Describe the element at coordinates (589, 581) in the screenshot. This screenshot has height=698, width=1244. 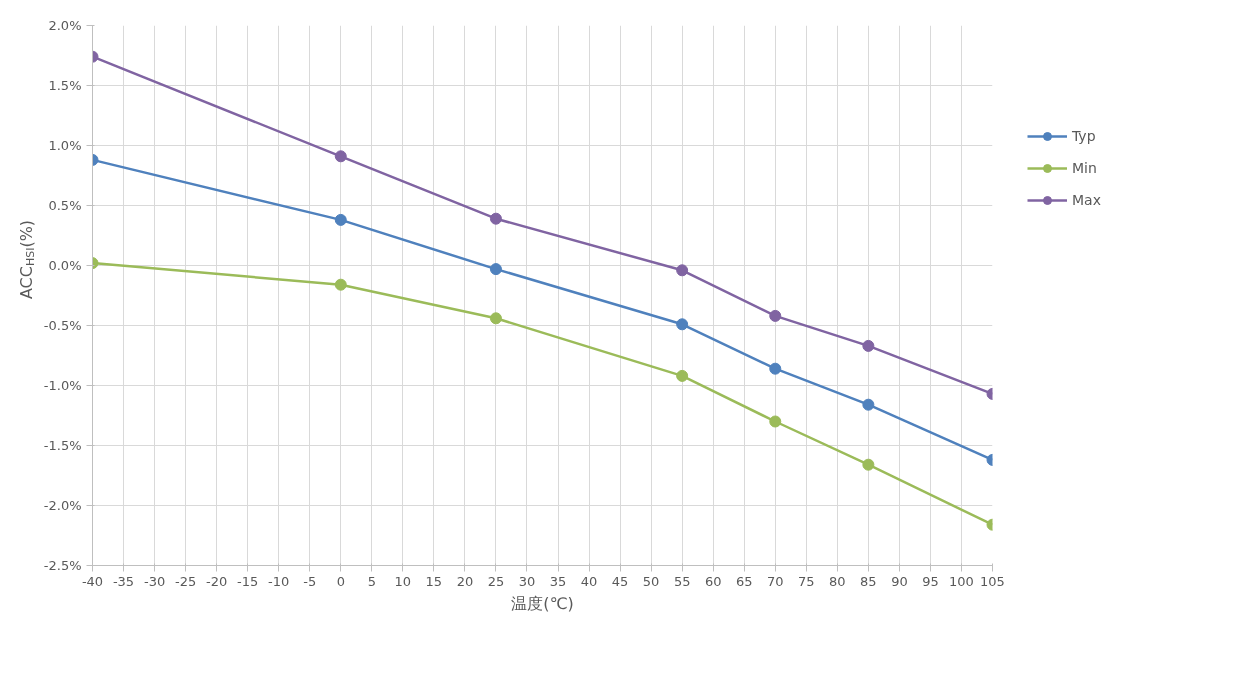
I see `x-tick-label: 40` at that location.